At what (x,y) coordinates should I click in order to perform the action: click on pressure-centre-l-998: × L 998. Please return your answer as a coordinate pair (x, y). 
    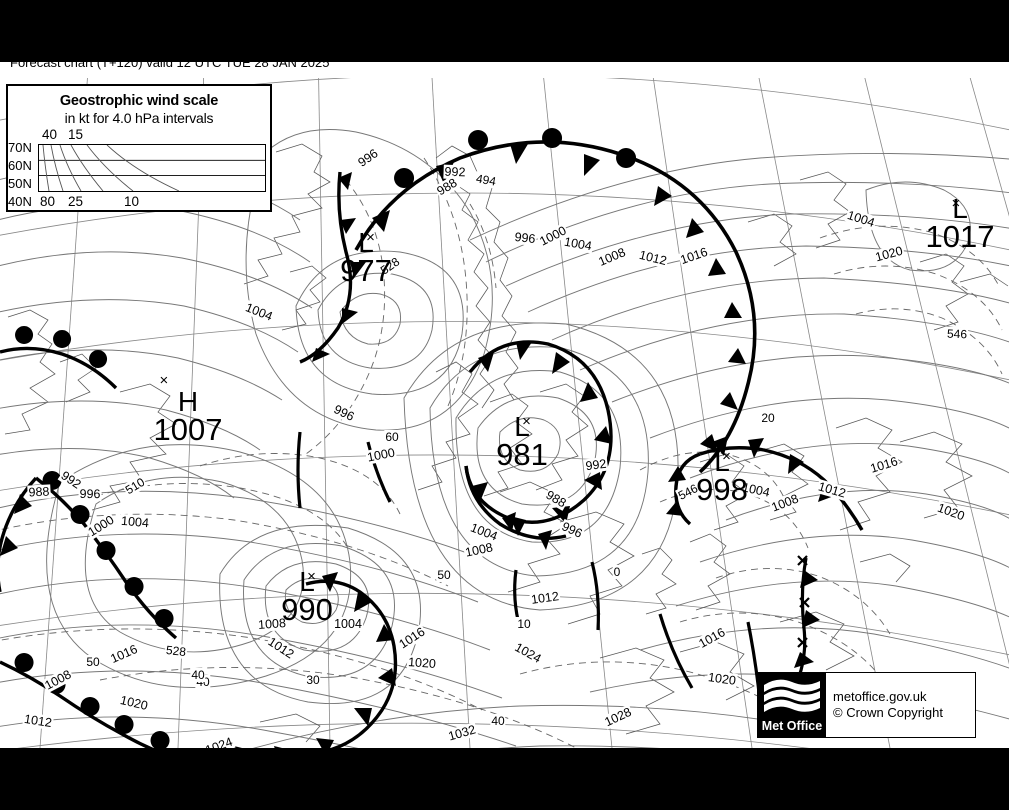
    Looking at the image, I should click on (722, 476).